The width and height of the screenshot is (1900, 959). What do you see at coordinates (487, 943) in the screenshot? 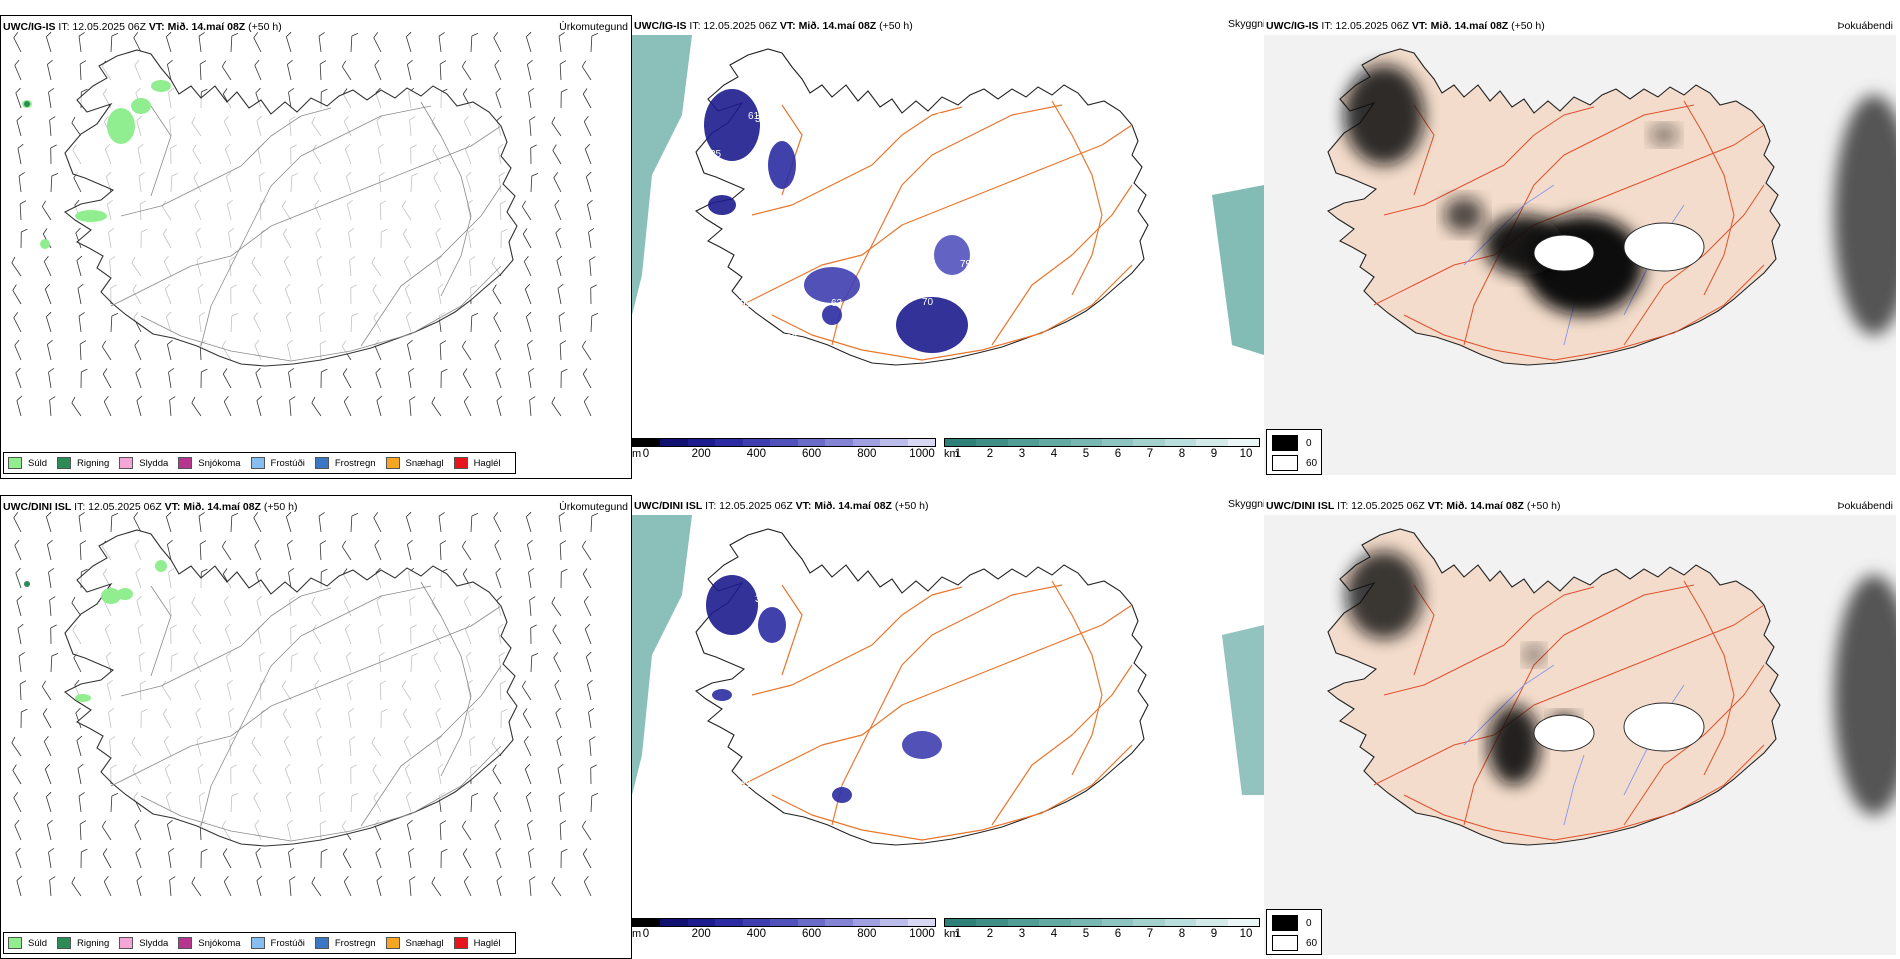
I see `legend-label: Haglél` at bounding box center [487, 943].